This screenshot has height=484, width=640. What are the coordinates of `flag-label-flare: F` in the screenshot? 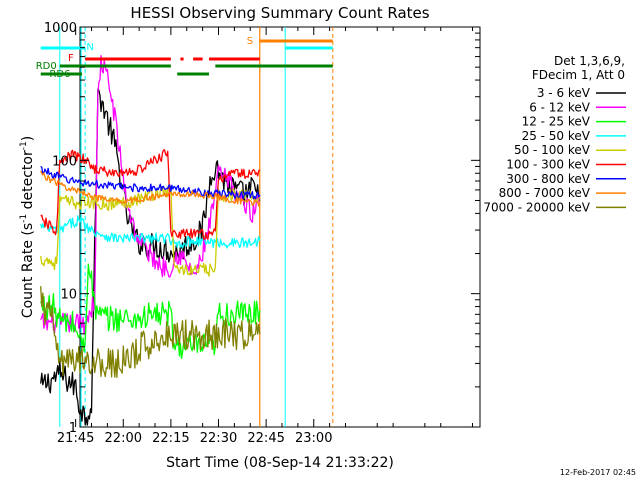 It's located at (71, 58).